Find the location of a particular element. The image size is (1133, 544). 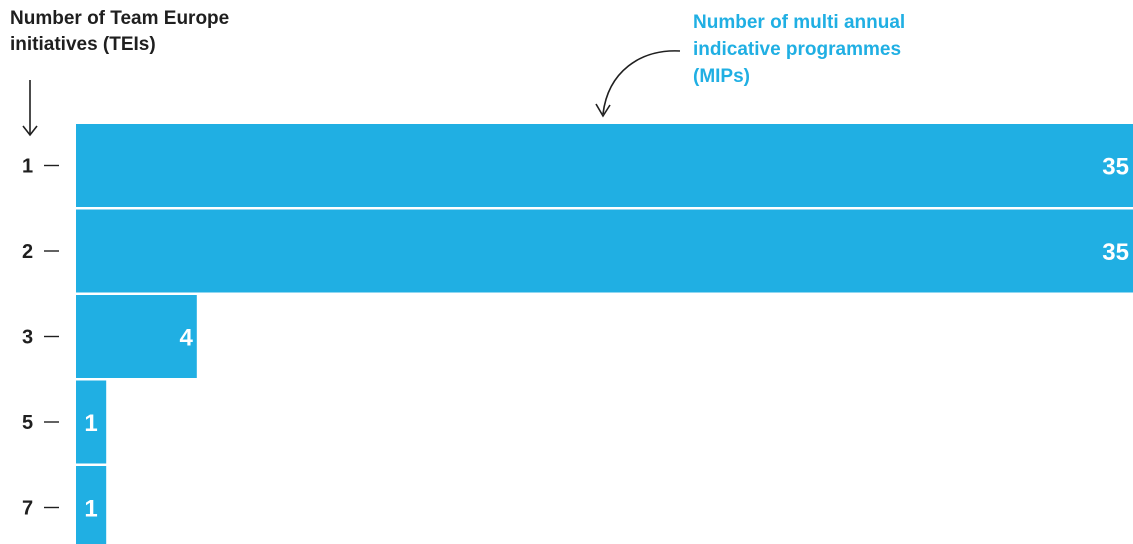

x-axis-title-line-2: indicative programmes is located at coordinates (797, 49).